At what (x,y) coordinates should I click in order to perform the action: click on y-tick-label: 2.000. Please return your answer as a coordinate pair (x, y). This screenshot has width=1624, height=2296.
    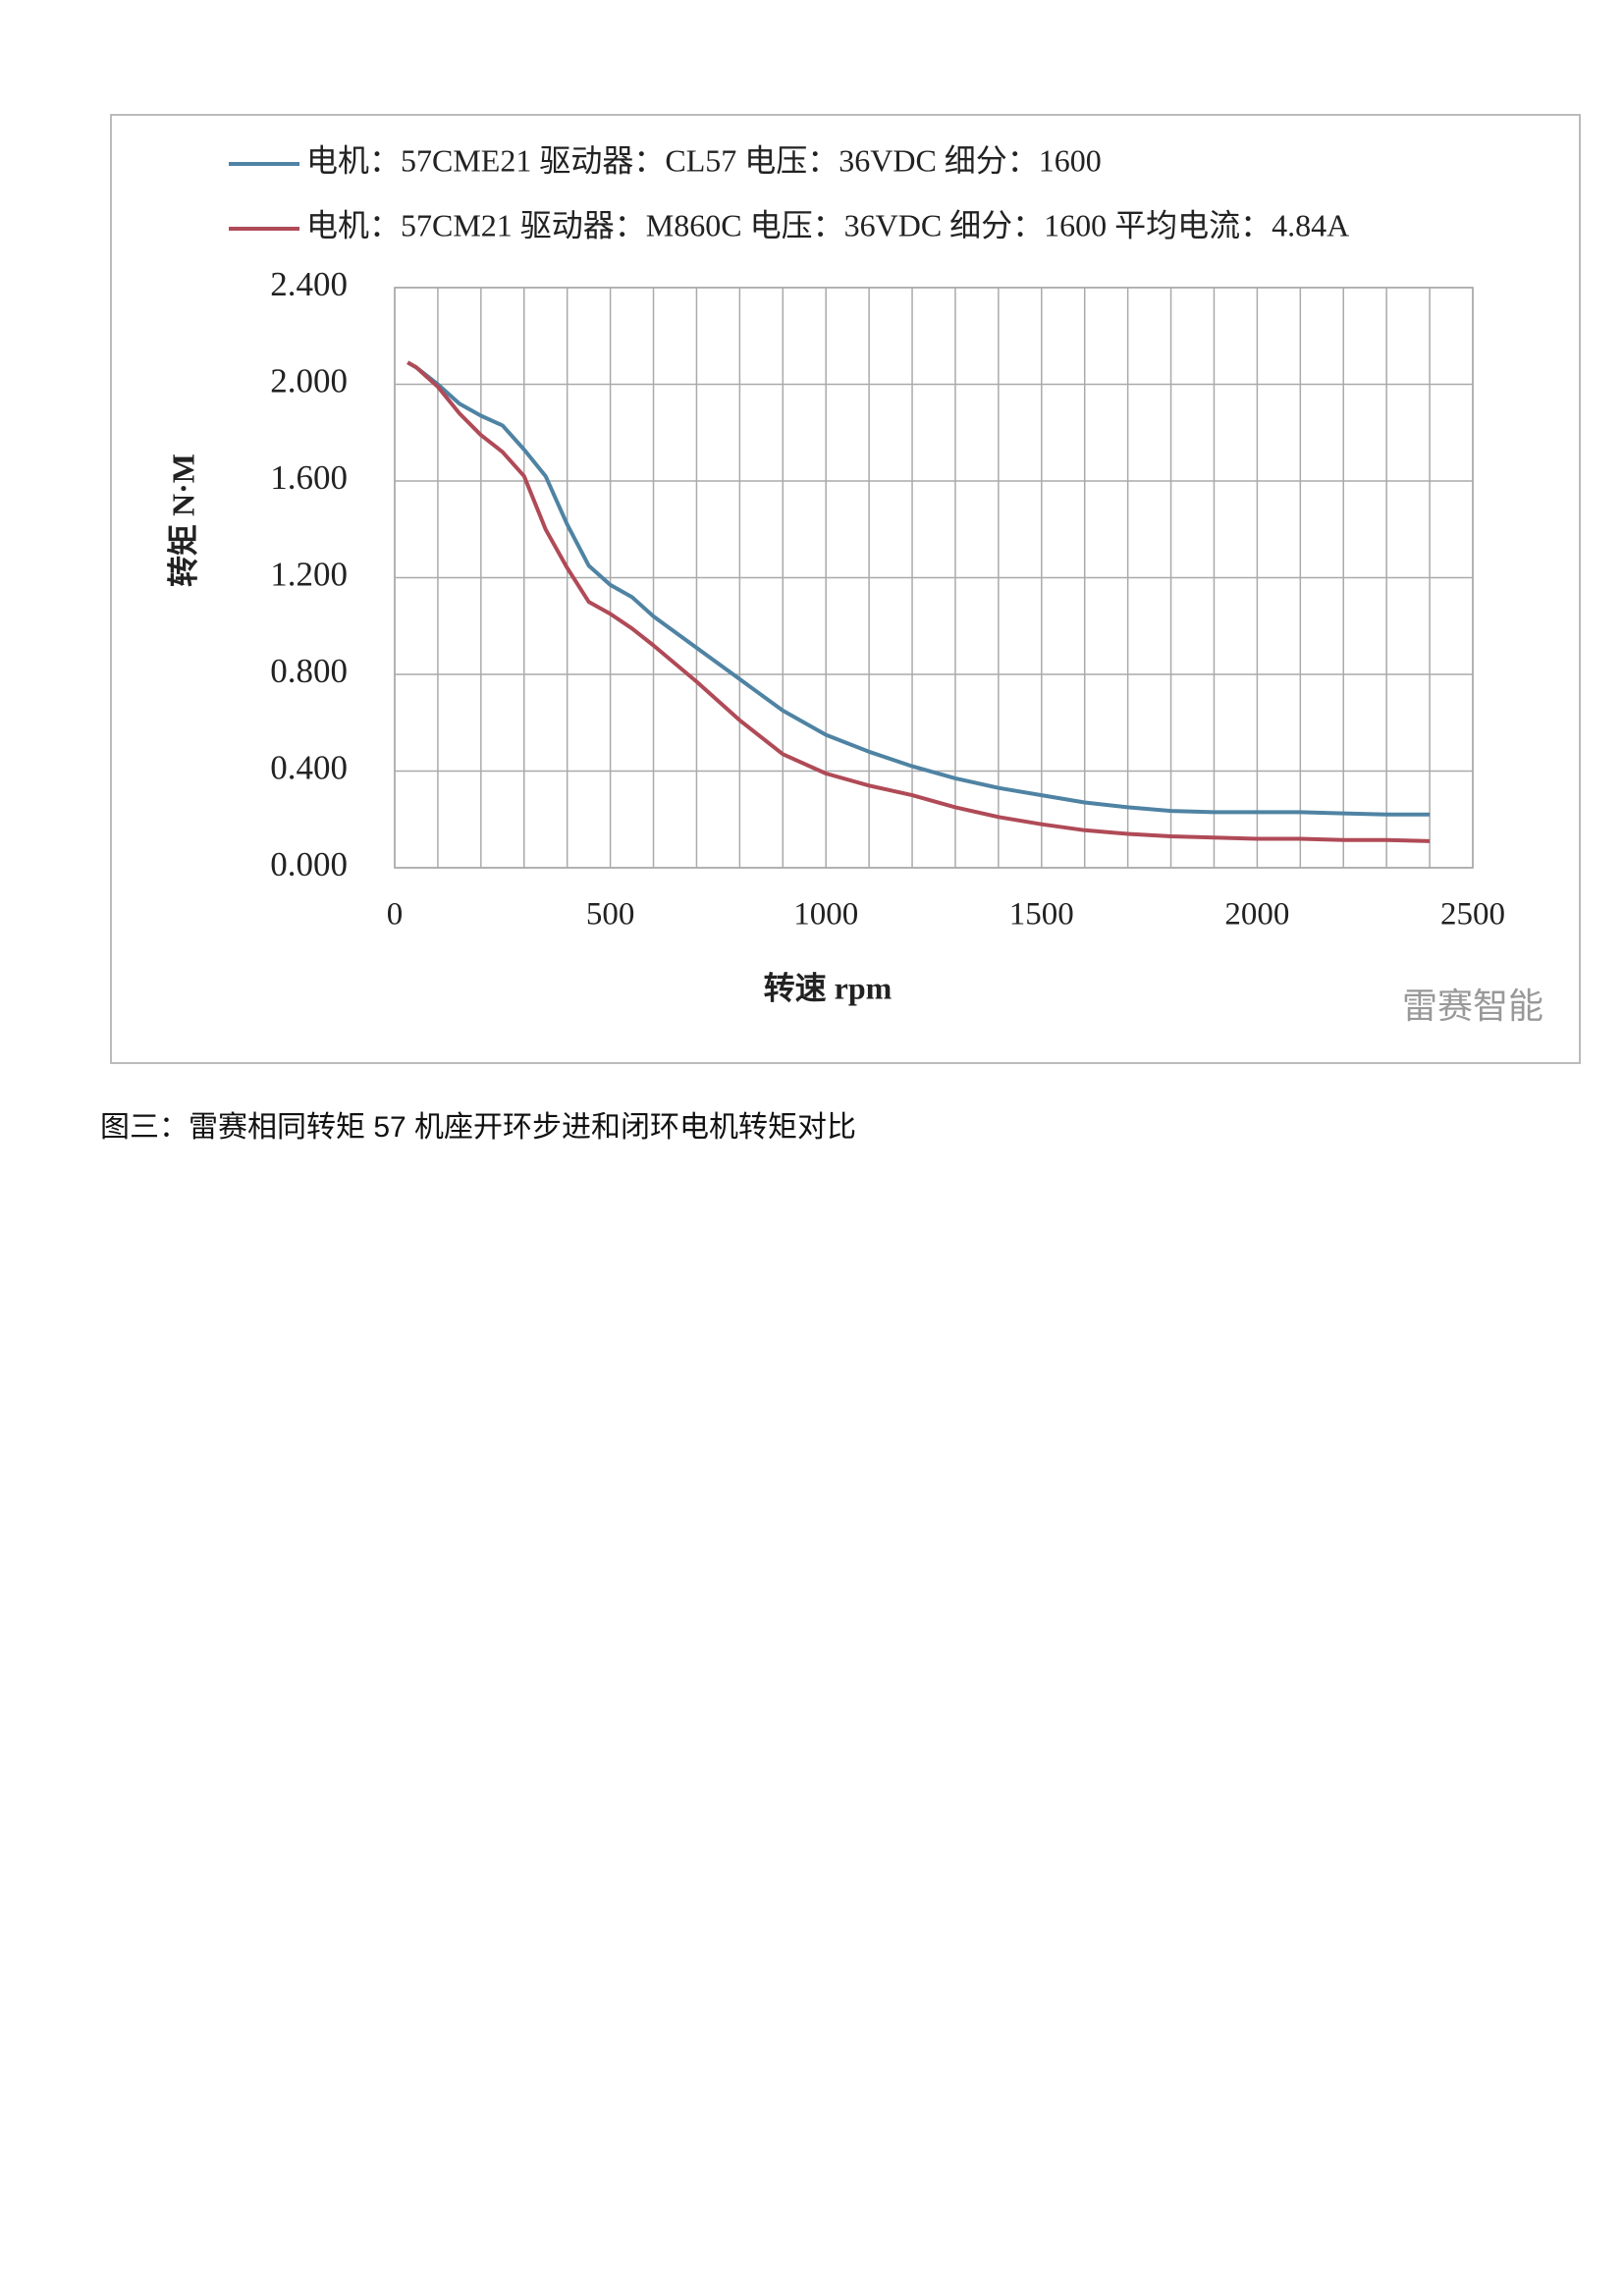
    Looking at the image, I should click on (309, 381).